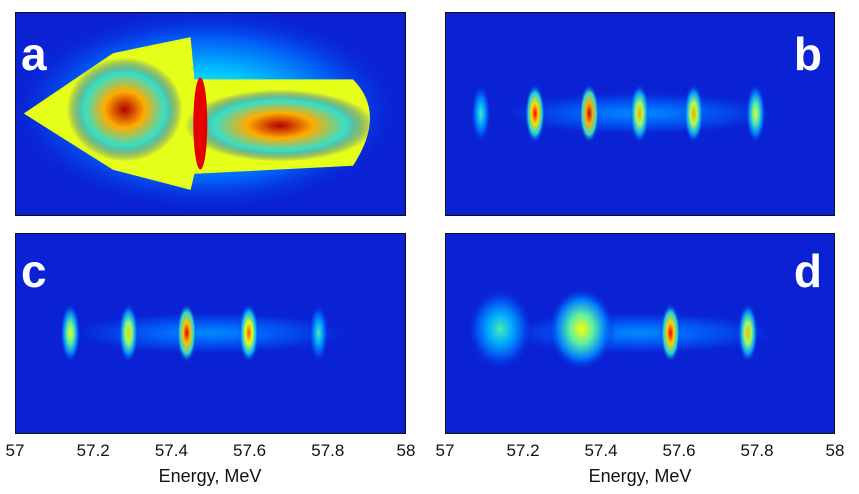 Image resolution: width=859 pixels, height=494 pixels. Describe the element at coordinates (807, 54) in the screenshot. I see `panel-label-b: b` at that location.